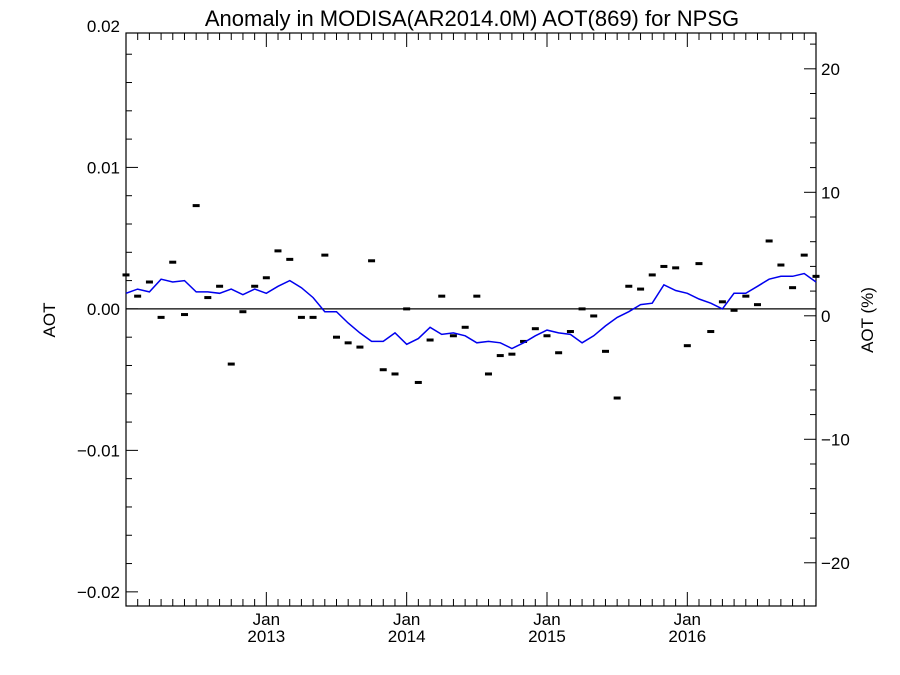 This screenshot has width=900, height=675. I want to click on right-tick-label: −20, so click(835, 563).